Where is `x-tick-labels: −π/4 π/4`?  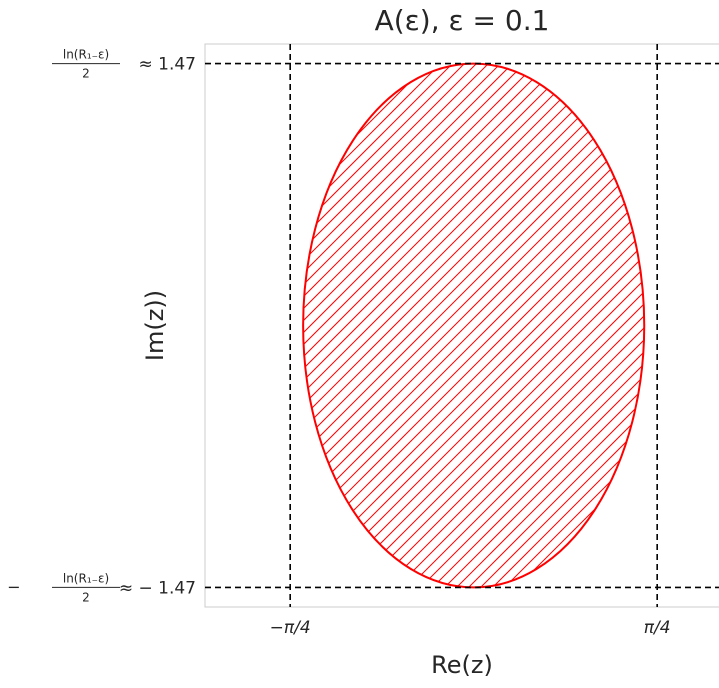 x-tick-labels: −π/4 π/4 is located at coordinates (470, 628).